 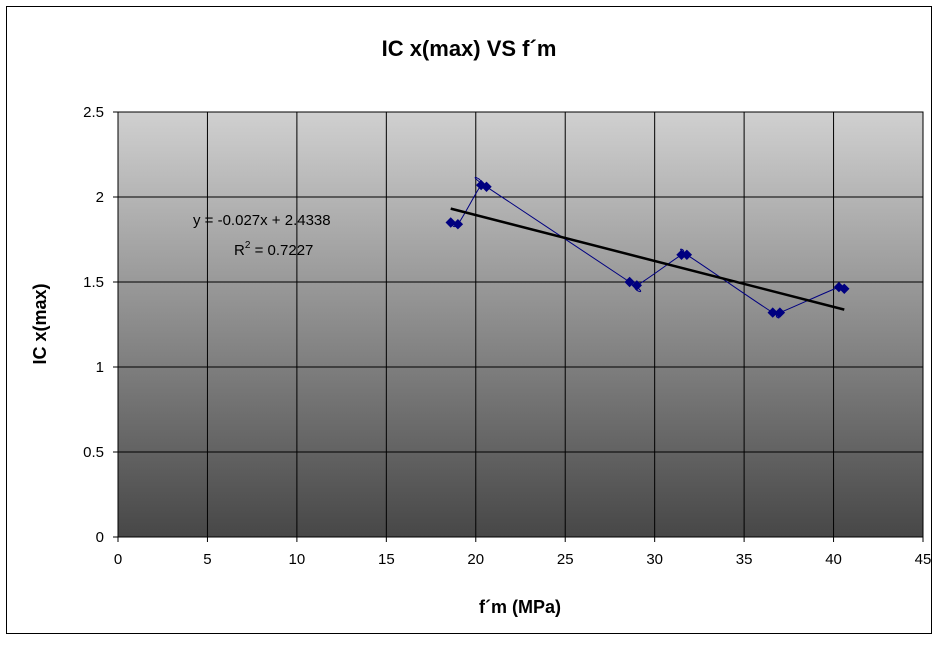 What do you see at coordinates (93, 452) in the screenshot?
I see `y-tick-label: 0.5` at bounding box center [93, 452].